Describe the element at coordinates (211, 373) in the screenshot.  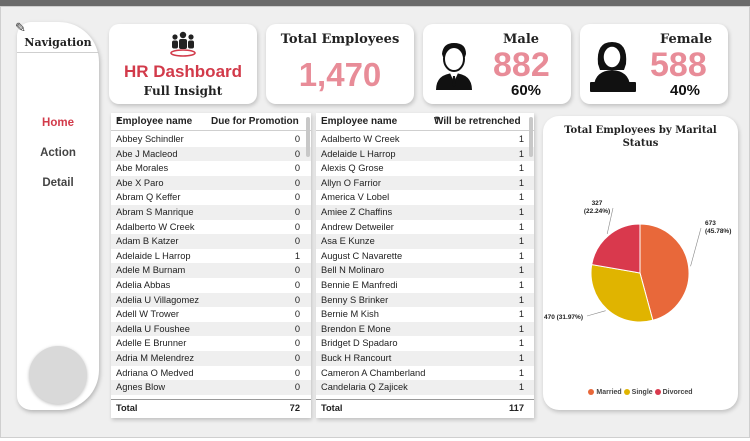
I see `table-row: Adriana O Medved 0` at that location.